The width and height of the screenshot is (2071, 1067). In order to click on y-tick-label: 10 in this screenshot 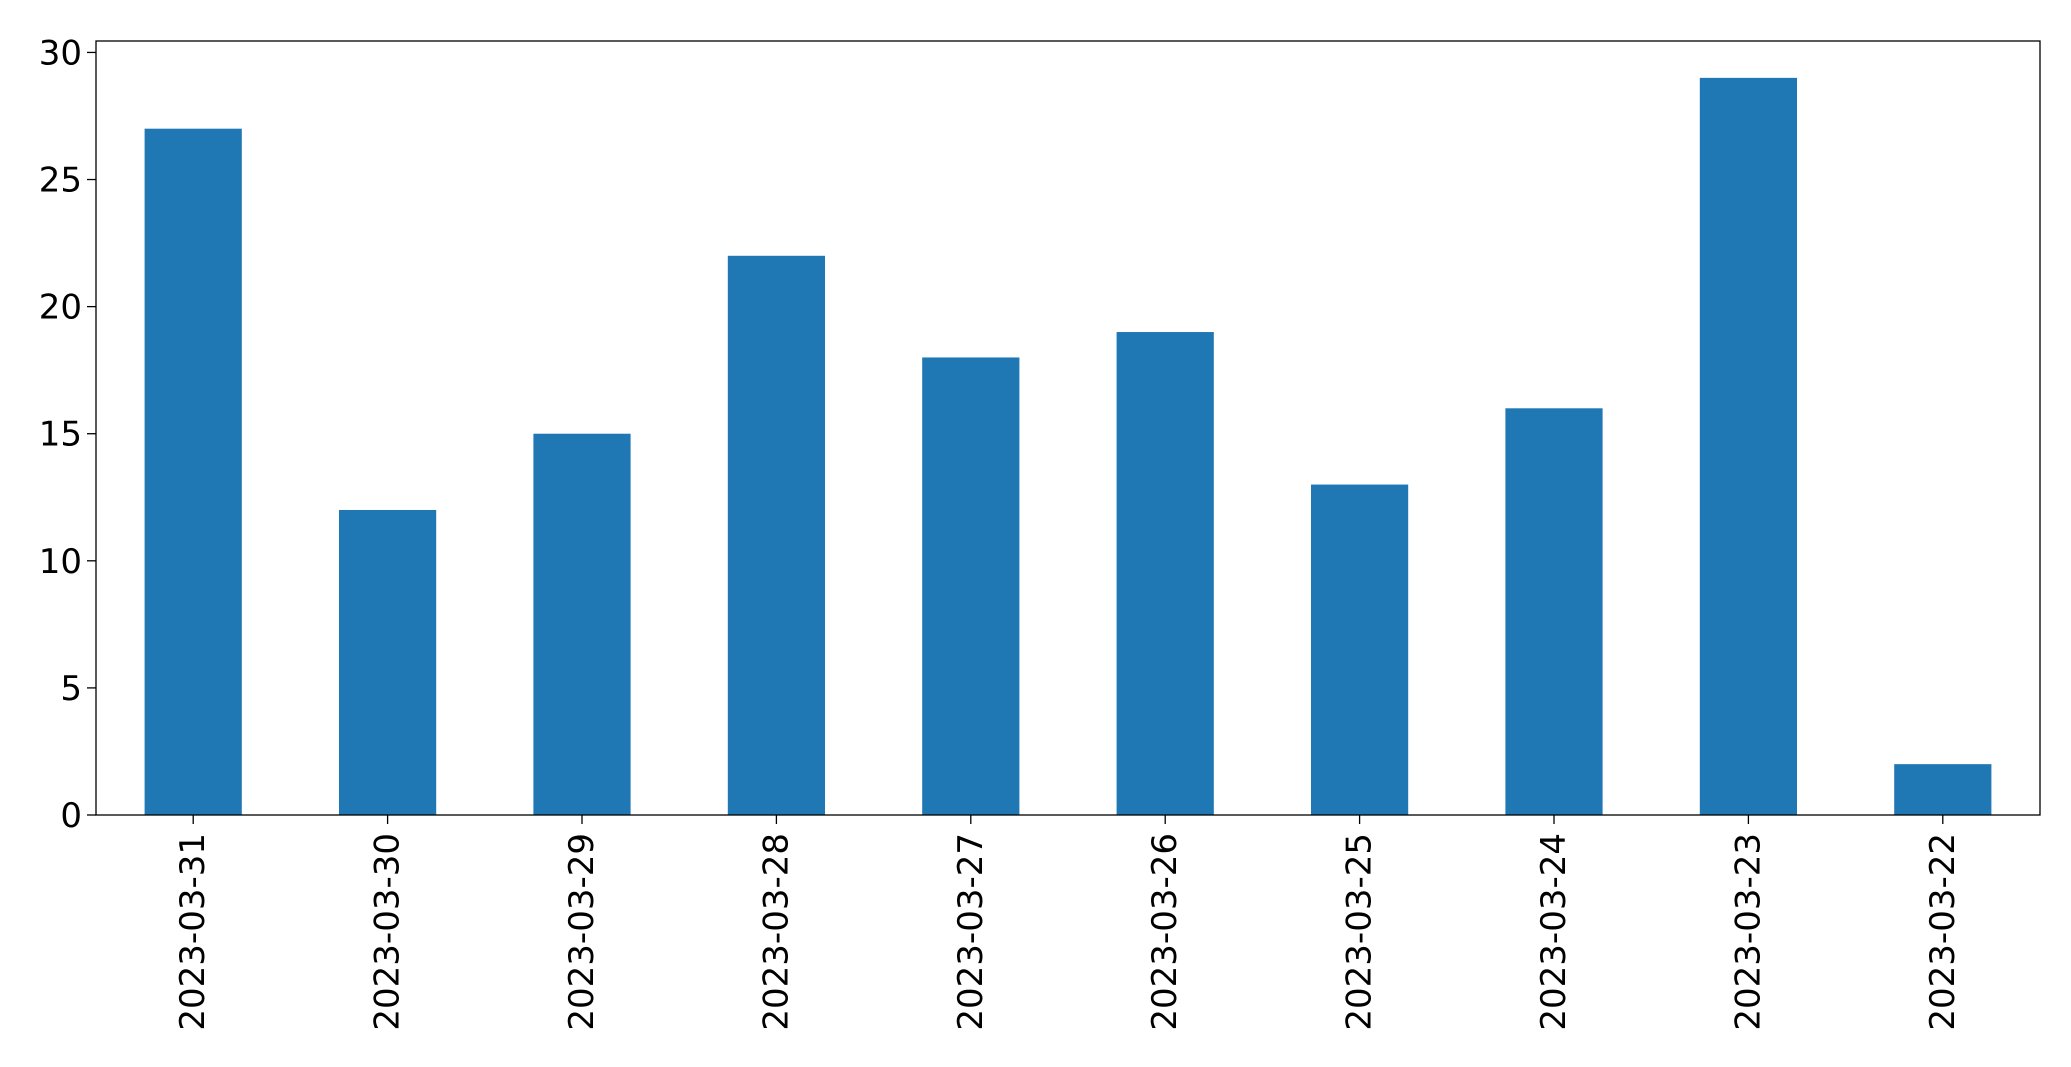, I will do `click(60, 562)`.